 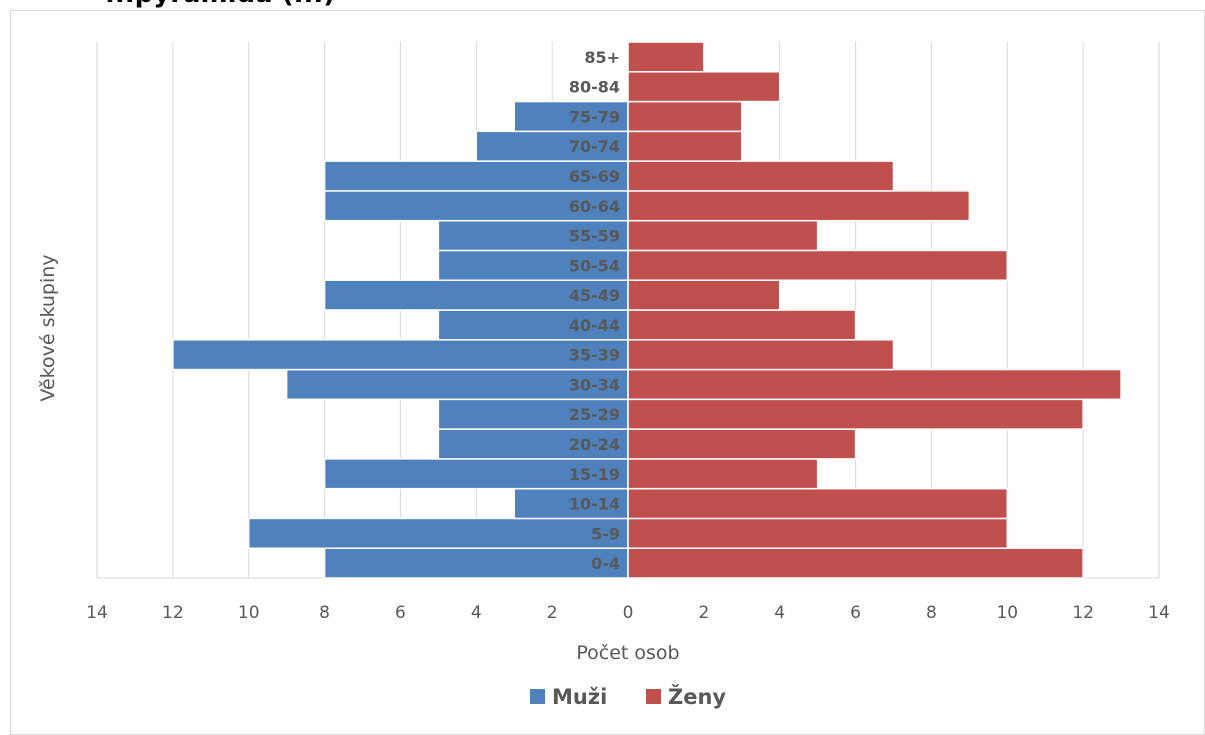 What do you see at coordinates (594, 116) in the screenshot?
I see `age-group-label: 75-79` at bounding box center [594, 116].